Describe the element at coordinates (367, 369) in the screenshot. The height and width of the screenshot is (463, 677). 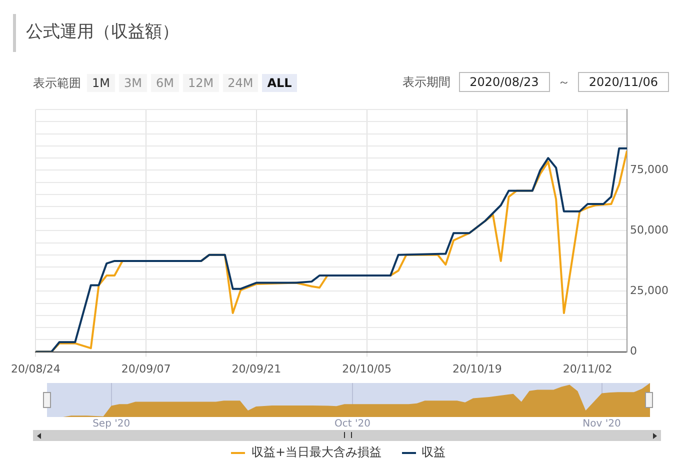
I see `x-tick-label: 20/10/05` at that location.